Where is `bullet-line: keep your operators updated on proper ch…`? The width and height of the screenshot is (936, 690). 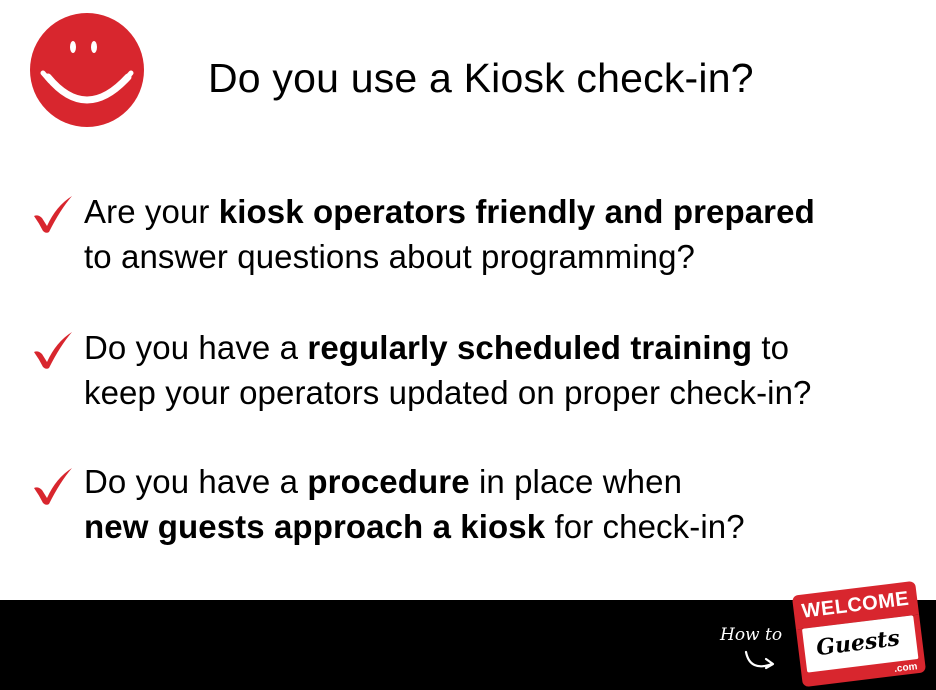 bullet-line: keep your operators updated on proper ch… is located at coordinates (448, 392).